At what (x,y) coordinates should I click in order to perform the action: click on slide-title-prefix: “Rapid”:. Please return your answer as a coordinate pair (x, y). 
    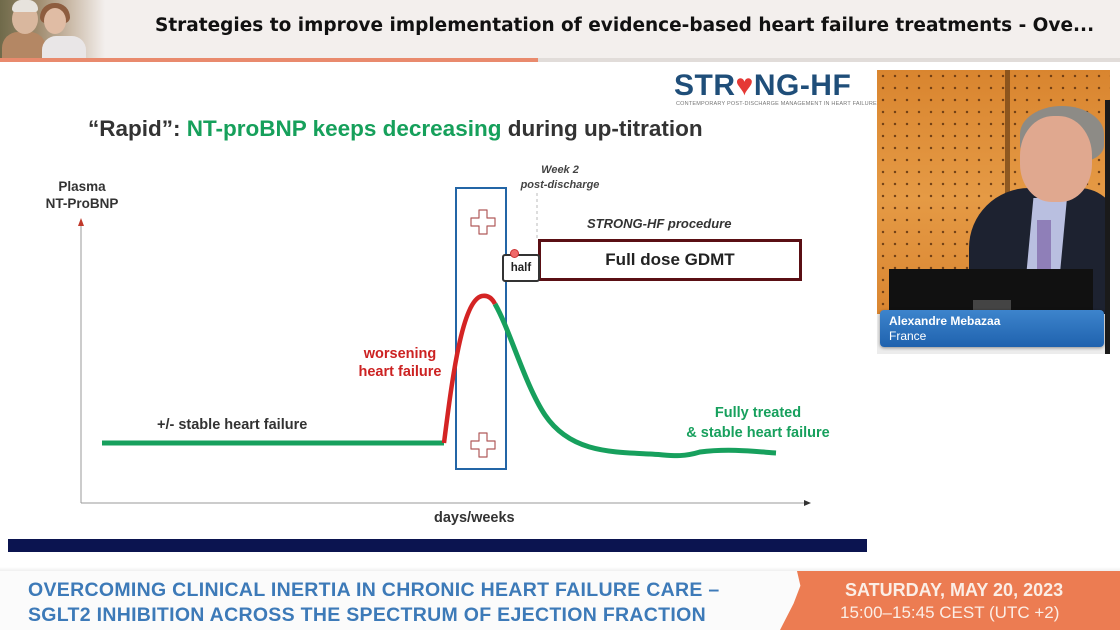
    Looking at the image, I should click on (137, 128).